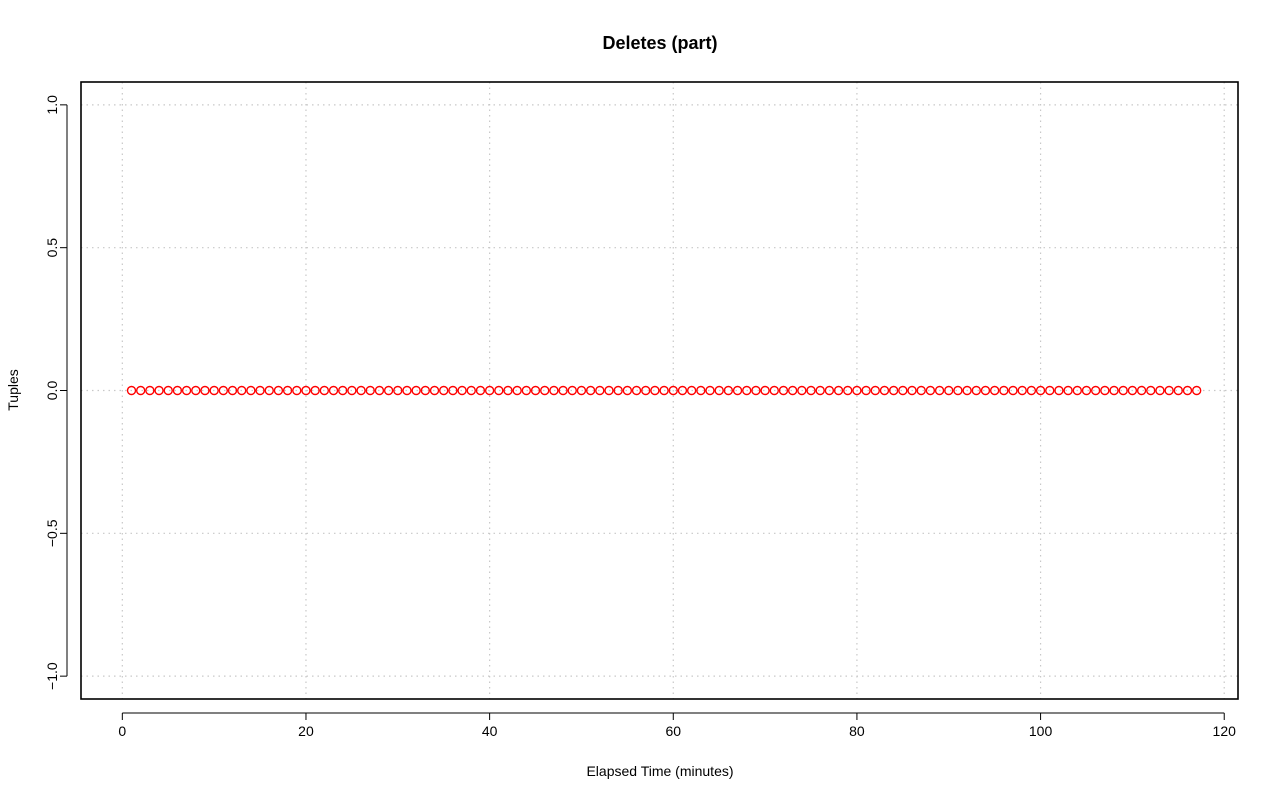  What do you see at coordinates (122, 731) in the screenshot?
I see `x-tick-label: 0` at bounding box center [122, 731].